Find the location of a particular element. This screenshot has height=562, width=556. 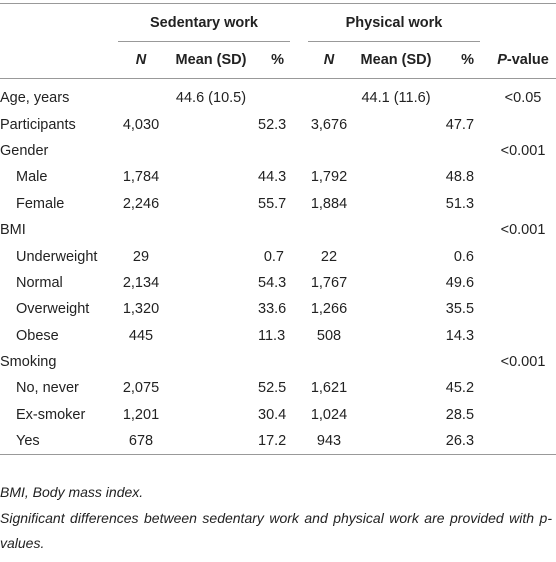

table-cell: 0.7 is located at coordinates (273, 256).